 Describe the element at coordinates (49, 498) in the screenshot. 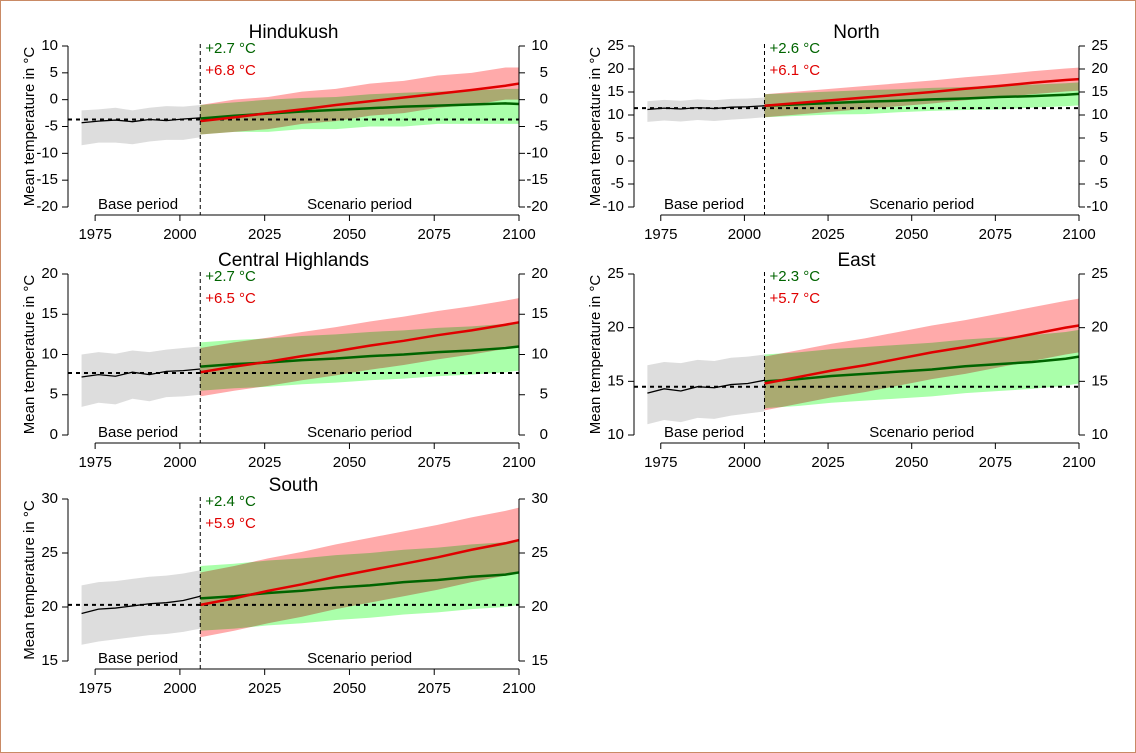

I see `y-tick-label: 30` at that location.